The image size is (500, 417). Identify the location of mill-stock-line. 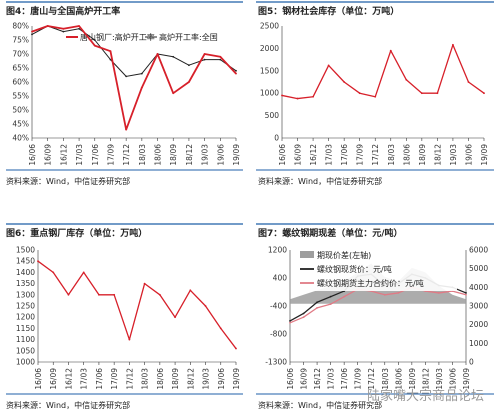
(137, 304).